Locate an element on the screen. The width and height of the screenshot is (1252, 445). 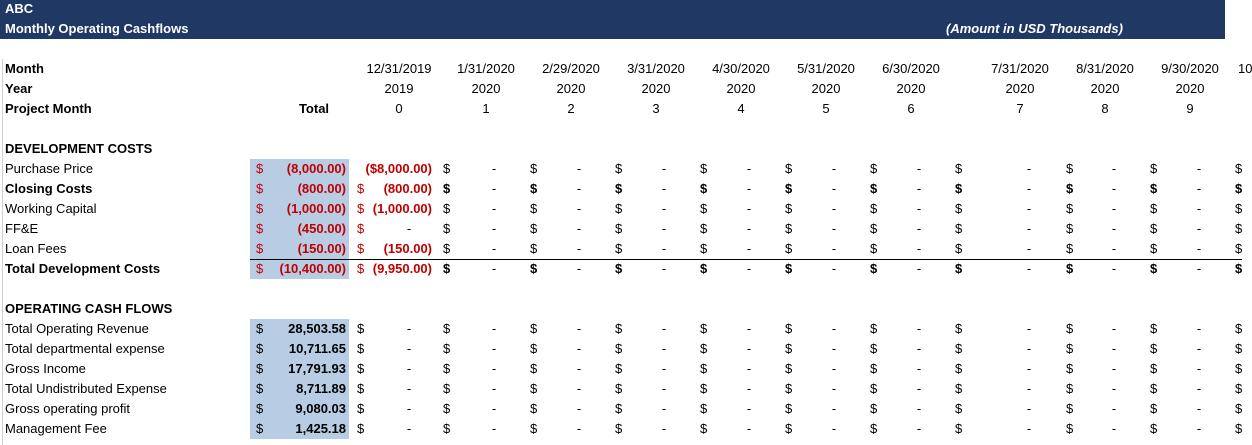
column-header: 0 is located at coordinates (399, 108).